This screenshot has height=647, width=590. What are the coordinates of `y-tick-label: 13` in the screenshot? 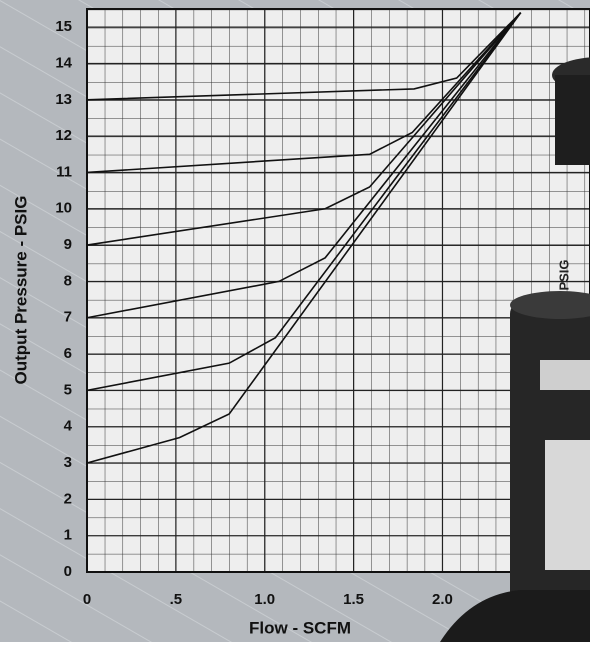 It's located at (63, 99).